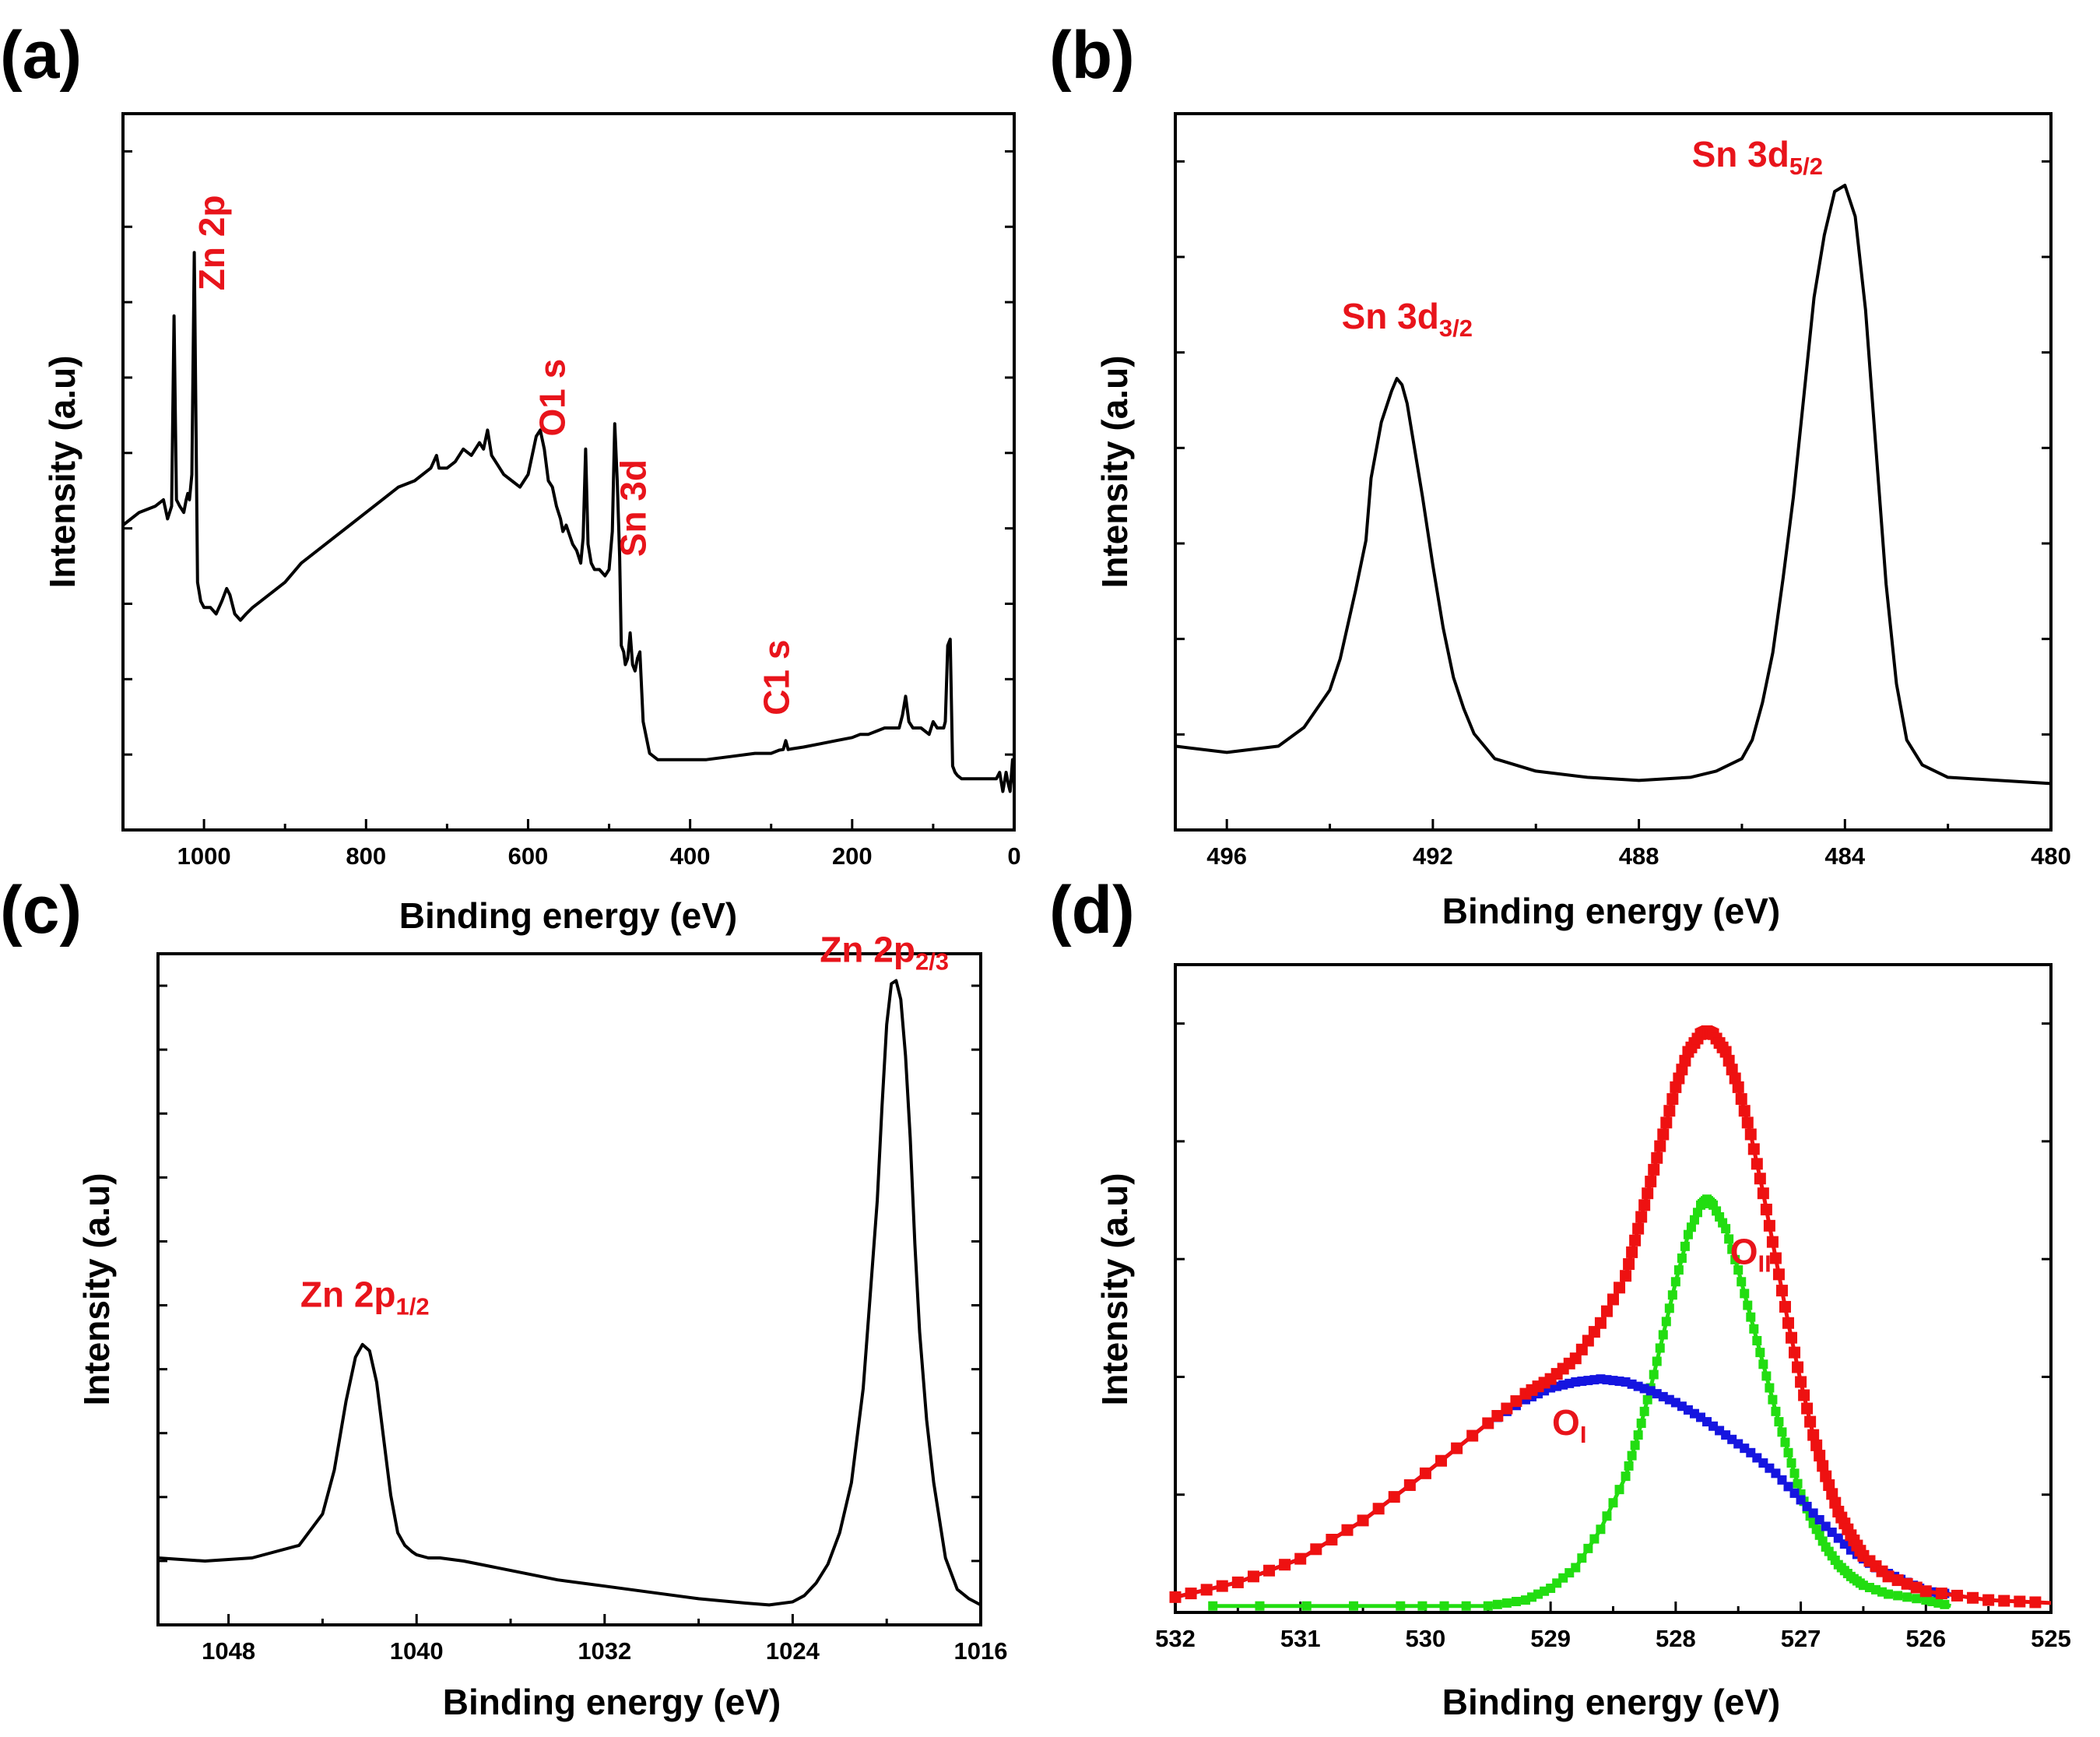  I want to click on panel-a-annotation-2: Sn 3d, so click(633, 508).